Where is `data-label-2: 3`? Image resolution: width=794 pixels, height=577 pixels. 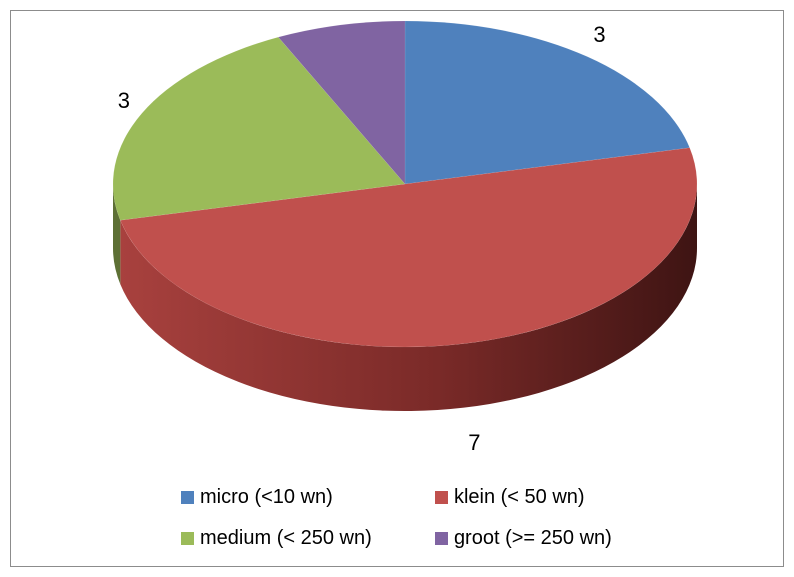 data-label-2: 3 is located at coordinates (124, 100).